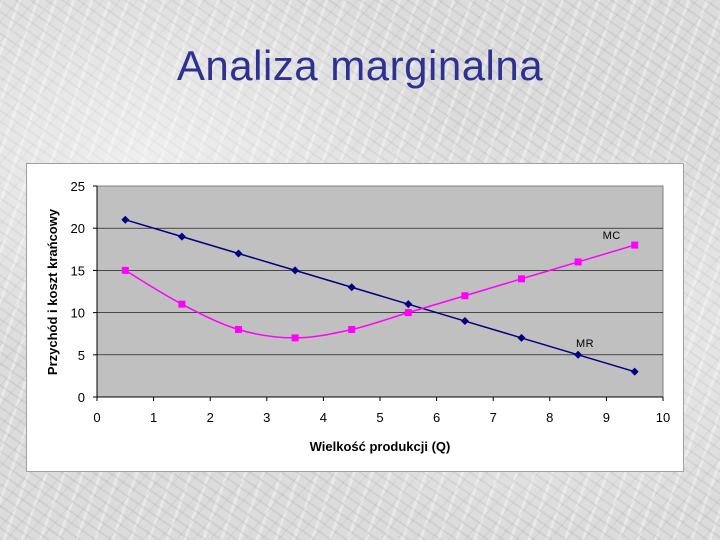 The image size is (720, 540). I want to click on x-tick-label: 3, so click(266, 417).